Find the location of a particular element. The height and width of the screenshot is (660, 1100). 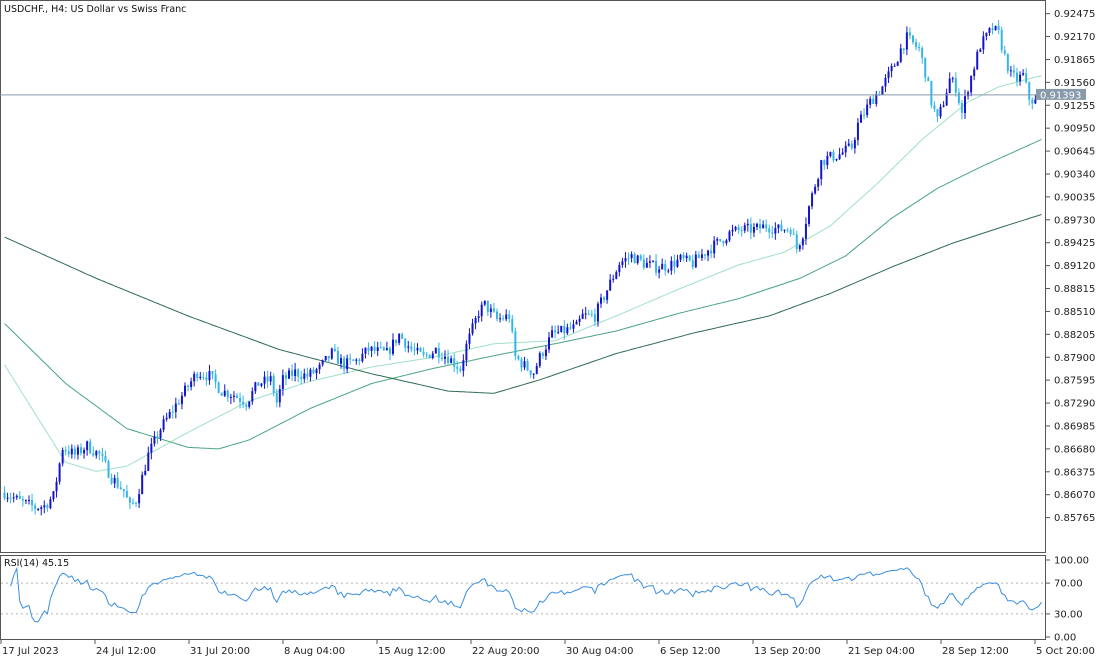

price-tick-label: 0.89120 is located at coordinates (1074, 266).